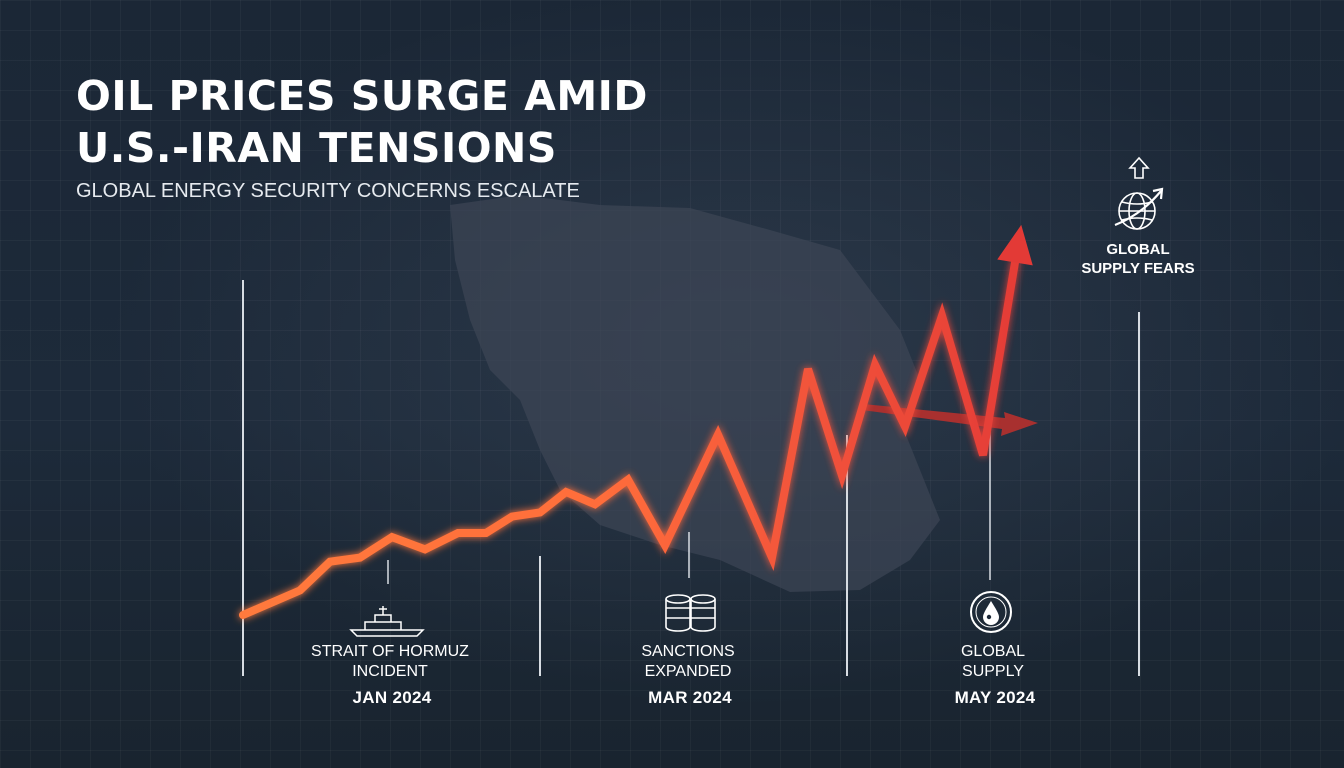  I want to click on oil-drop-icon, so click(991, 612).